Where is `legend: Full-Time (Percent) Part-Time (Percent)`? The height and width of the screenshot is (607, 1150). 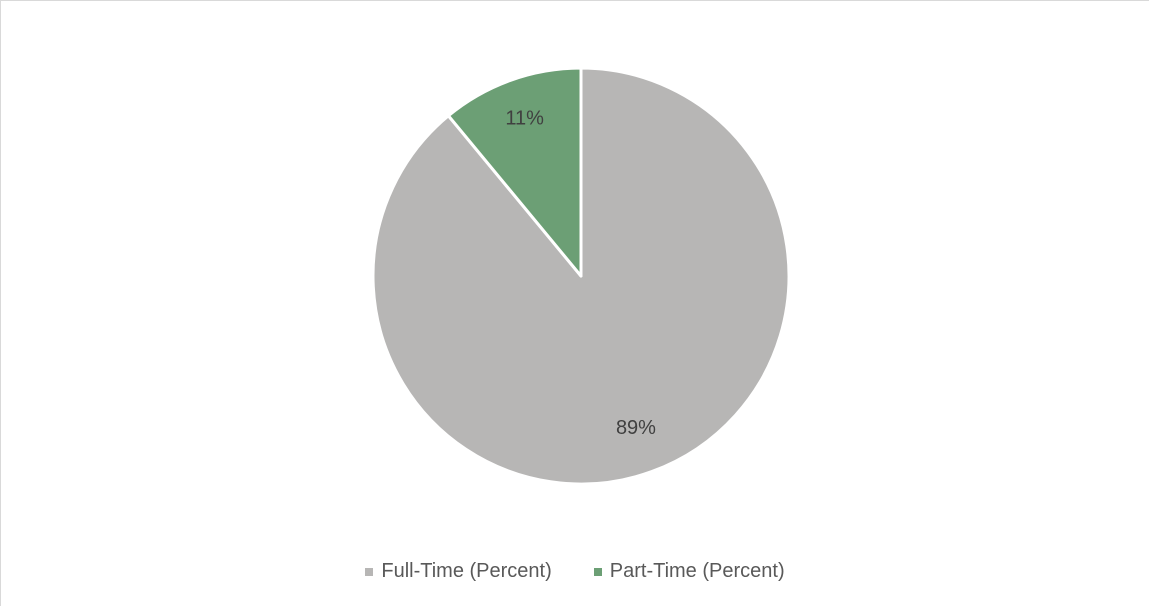 legend: Full-Time (Percent) Part-Time (Percent) is located at coordinates (575, 571).